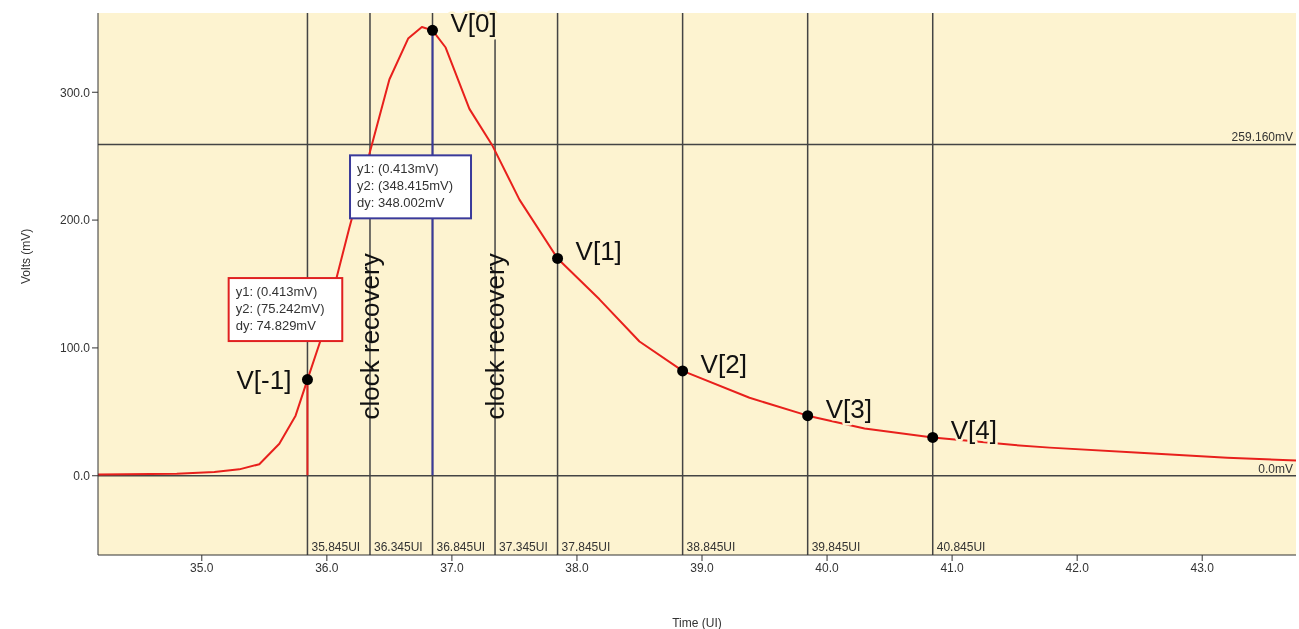 The image size is (1299, 629). I want to click on y-tick-label: 100.0, so click(75, 348).